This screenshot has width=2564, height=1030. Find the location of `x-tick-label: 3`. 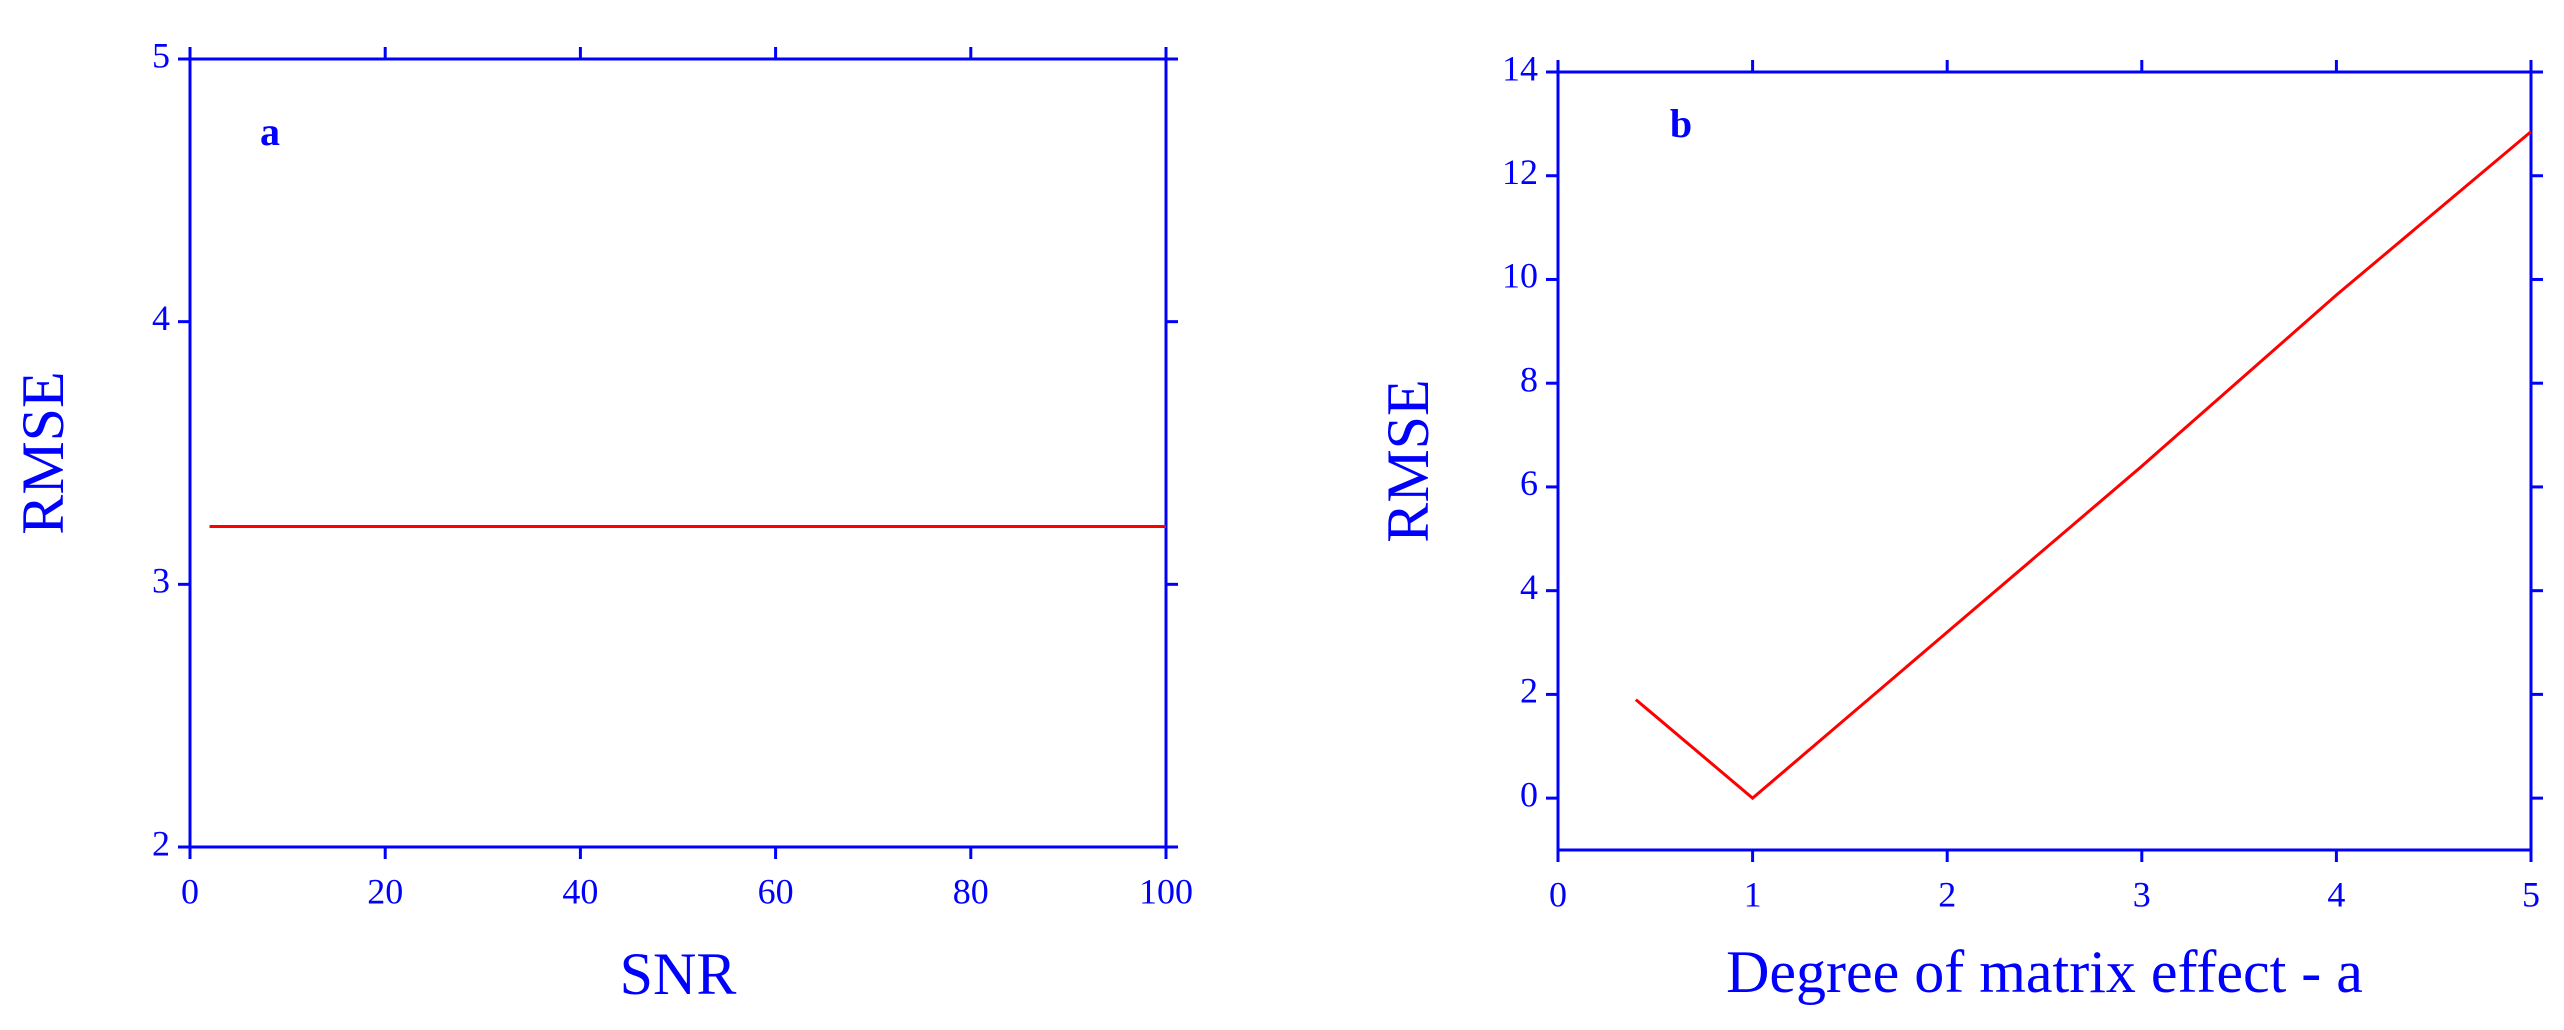

x-tick-label: 3 is located at coordinates (2142, 894).